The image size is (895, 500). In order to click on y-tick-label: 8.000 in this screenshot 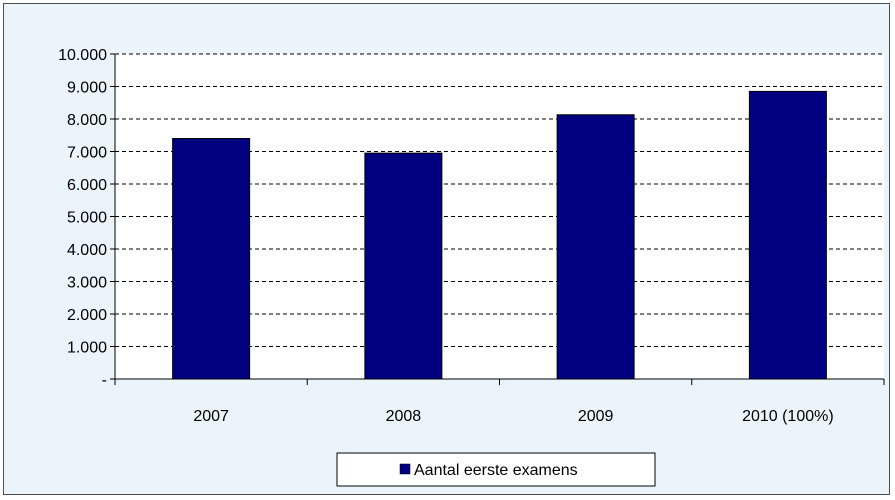, I will do `click(87, 120)`.